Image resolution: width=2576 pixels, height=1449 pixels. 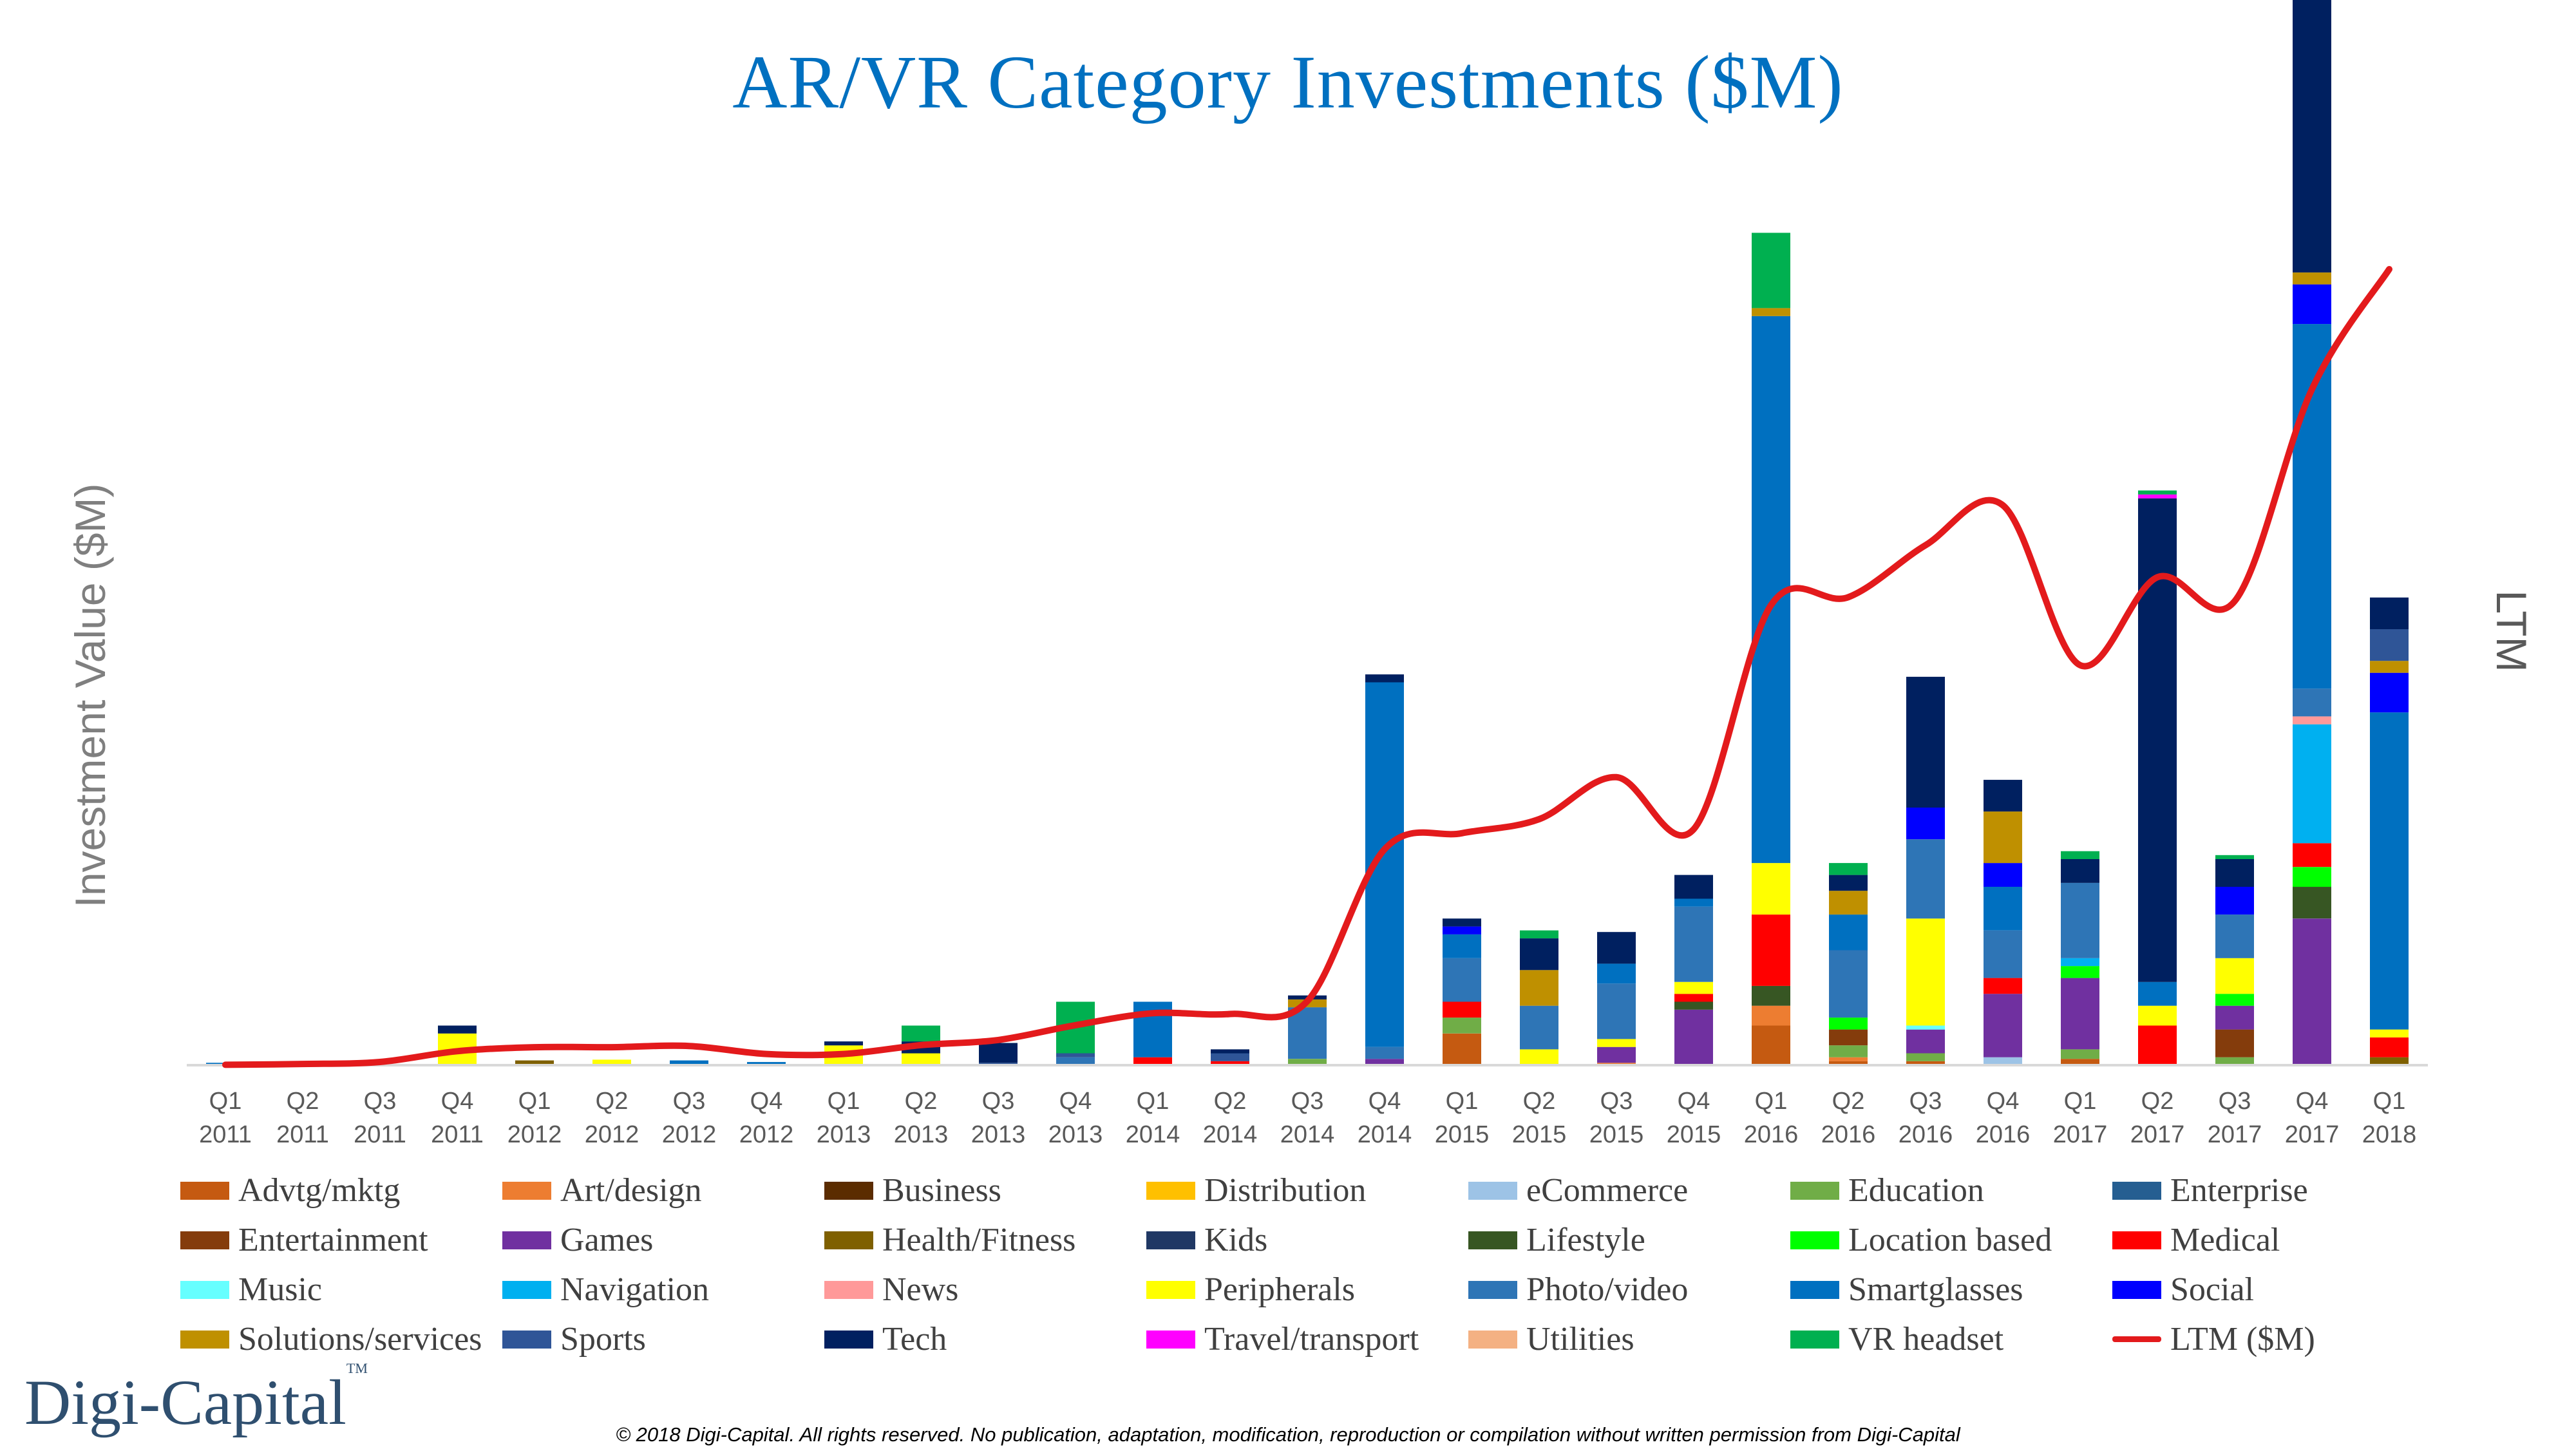 What do you see at coordinates (1307, 1289) in the screenshot?
I see `legend-item-peripherals: Peripherals` at bounding box center [1307, 1289].